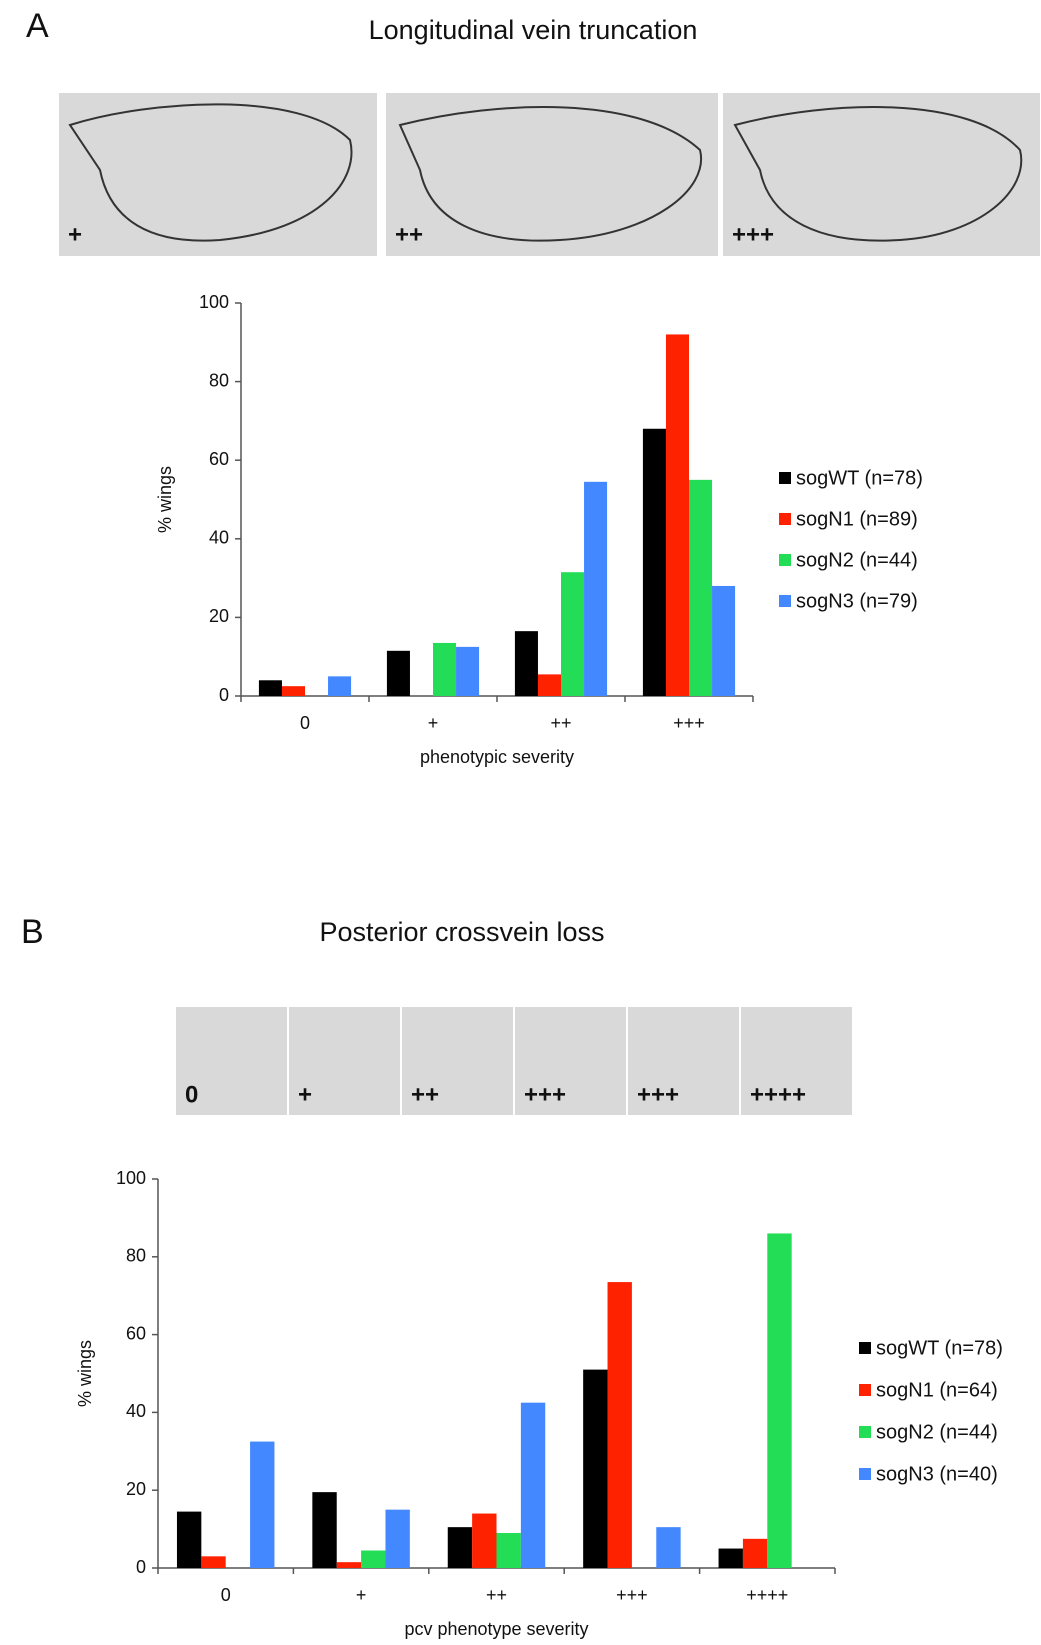 The width and height of the screenshot is (1041, 1645). What do you see at coordinates (778, 1094) in the screenshot?
I see `image-label: ++++` at bounding box center [778, 1094].